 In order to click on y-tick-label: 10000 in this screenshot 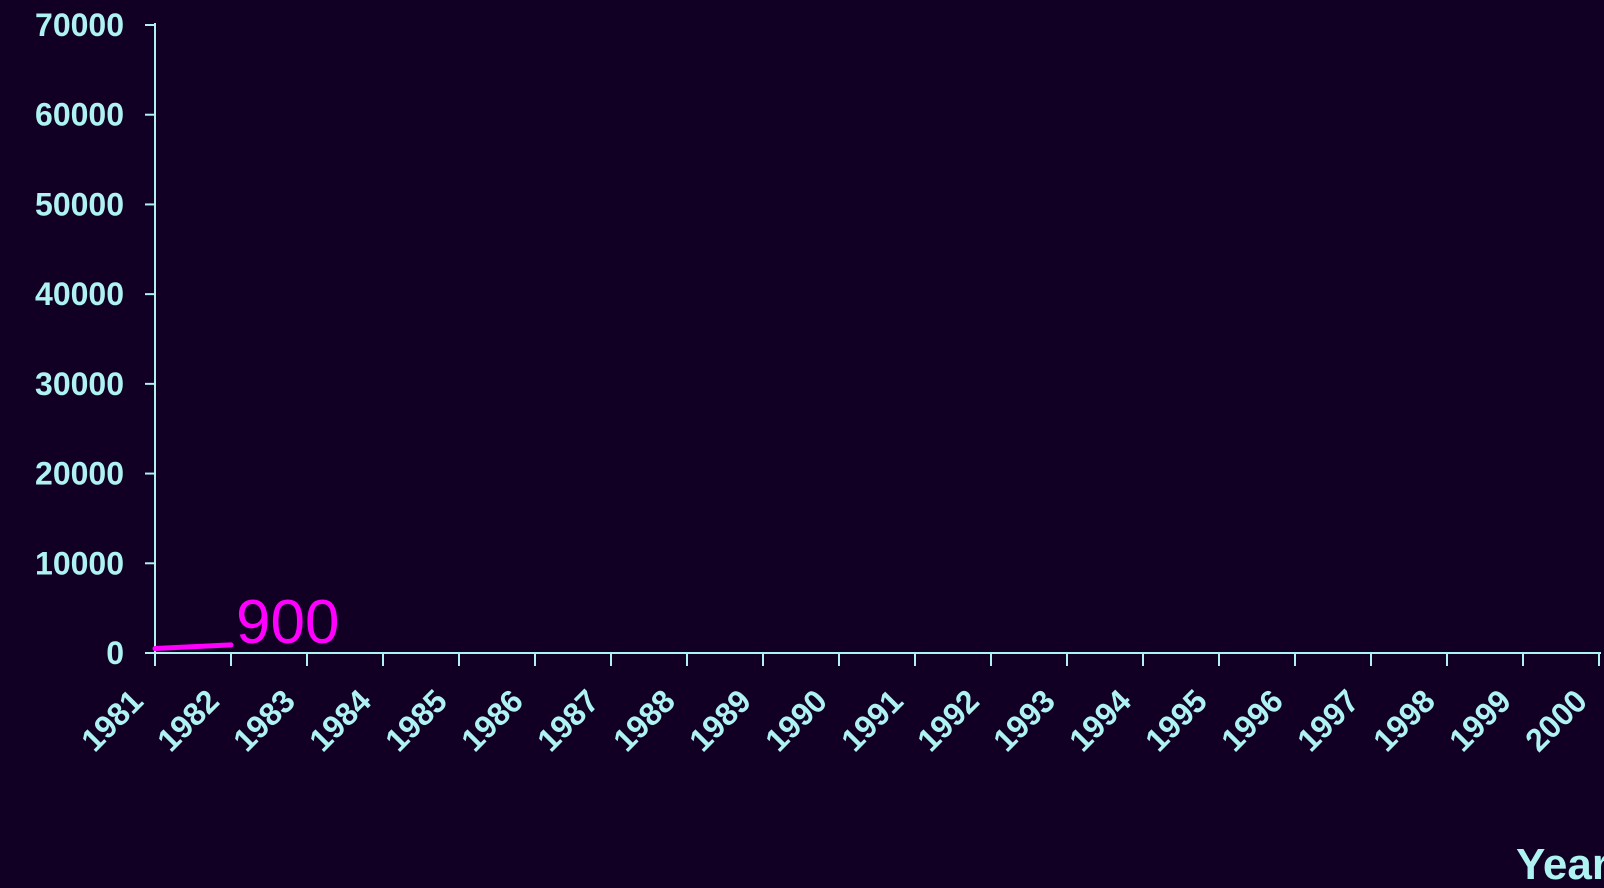, I will do `click(79, 563)`.